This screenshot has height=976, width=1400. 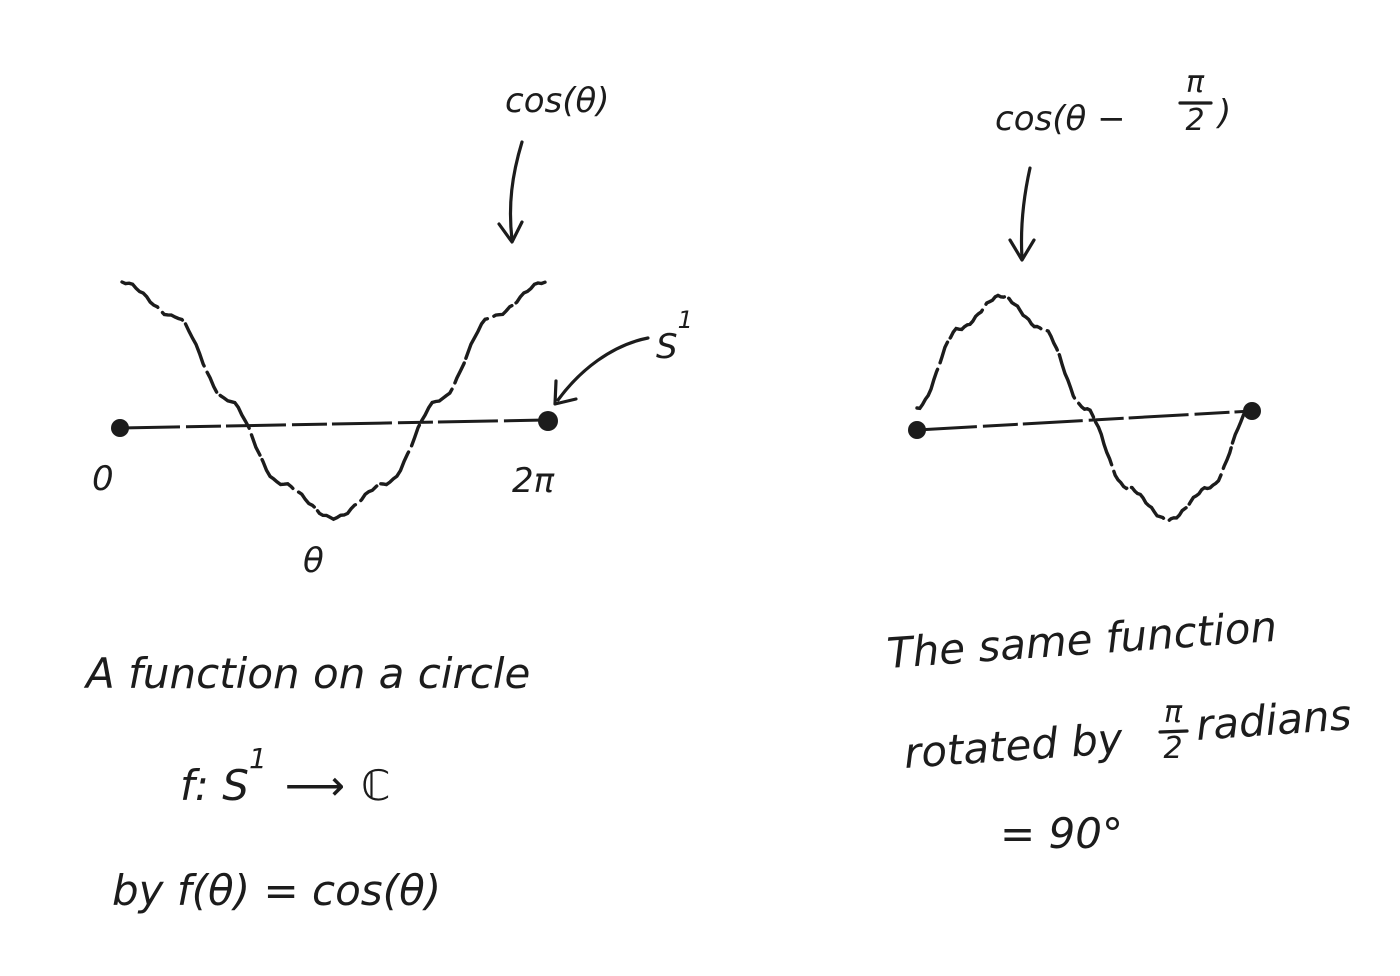 I want to click on map-definition: f: S1⟶ ℂ, so click(x=285, y=776).